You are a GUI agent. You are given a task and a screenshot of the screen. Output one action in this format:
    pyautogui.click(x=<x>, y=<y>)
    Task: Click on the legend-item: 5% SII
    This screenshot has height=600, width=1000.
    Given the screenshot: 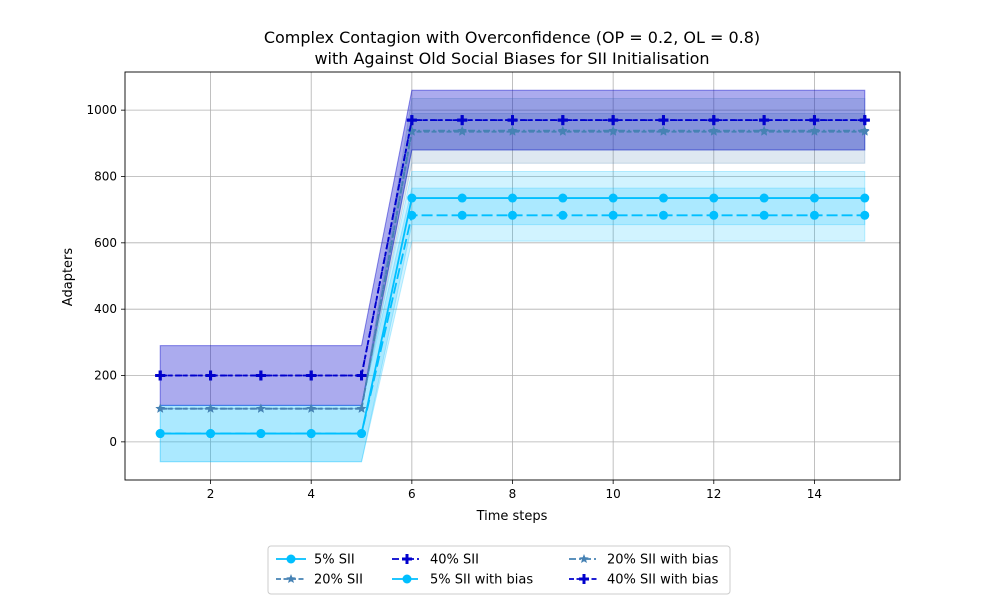 What is the action you would take?
    pyautogui.click(x=315, y=560)
    